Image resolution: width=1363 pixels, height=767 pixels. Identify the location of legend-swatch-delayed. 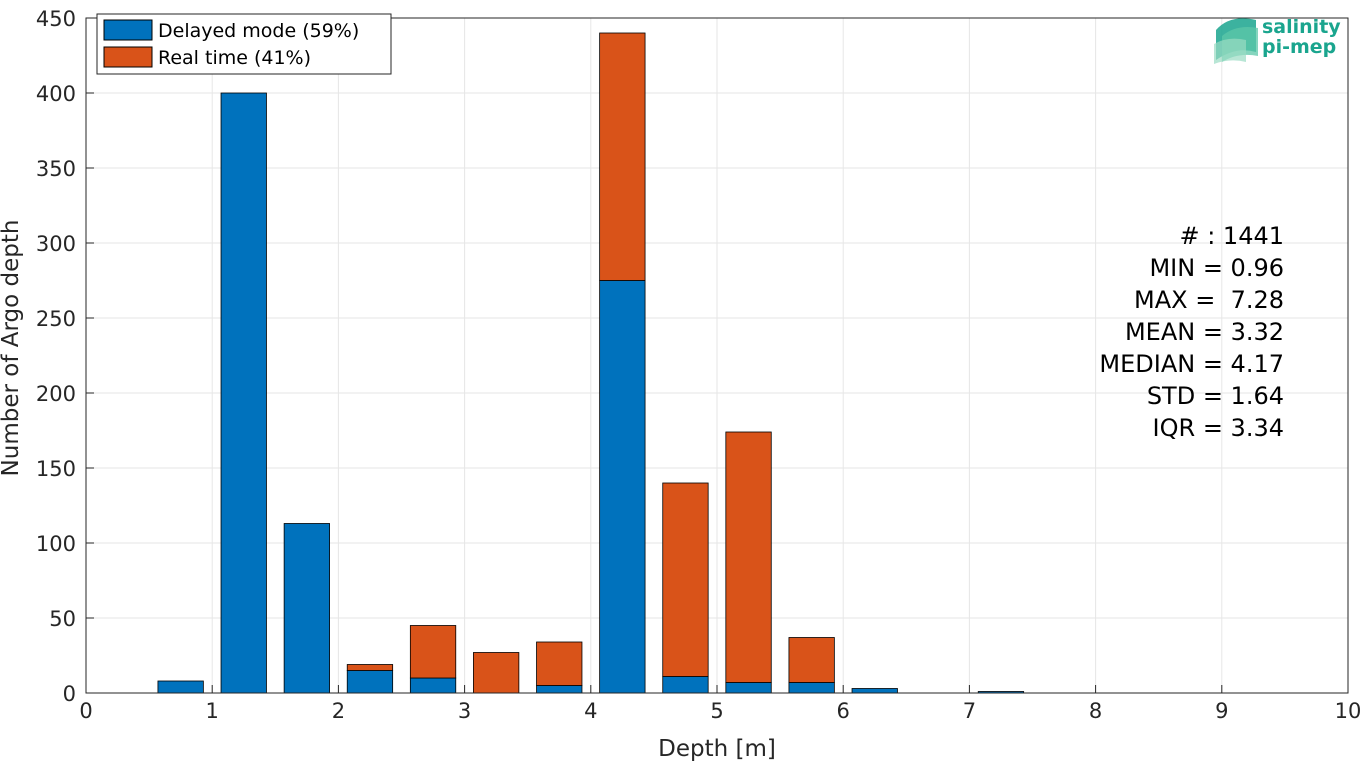
(128, 30).